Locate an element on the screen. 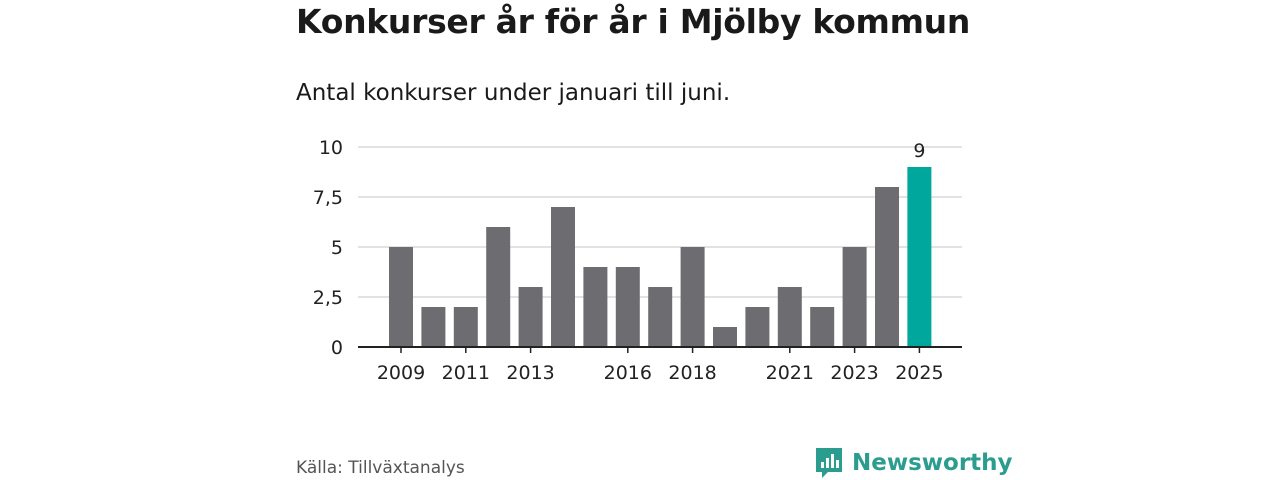 The height and width of the screenshot is (480, 1280). x-tick-label: 2013 is located at coordinates (530, 373).